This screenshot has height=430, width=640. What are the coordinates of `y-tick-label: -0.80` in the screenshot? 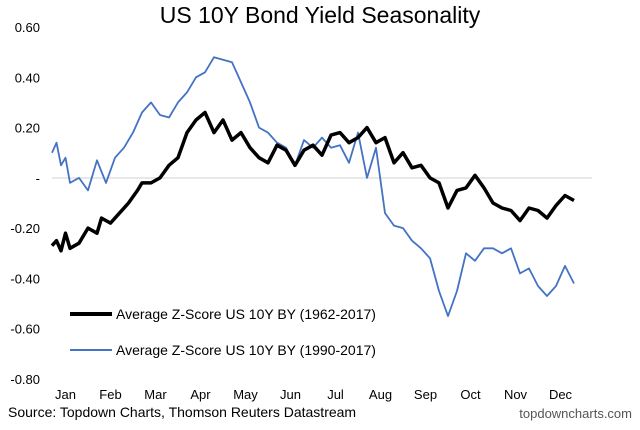 It's located at (25, 379).